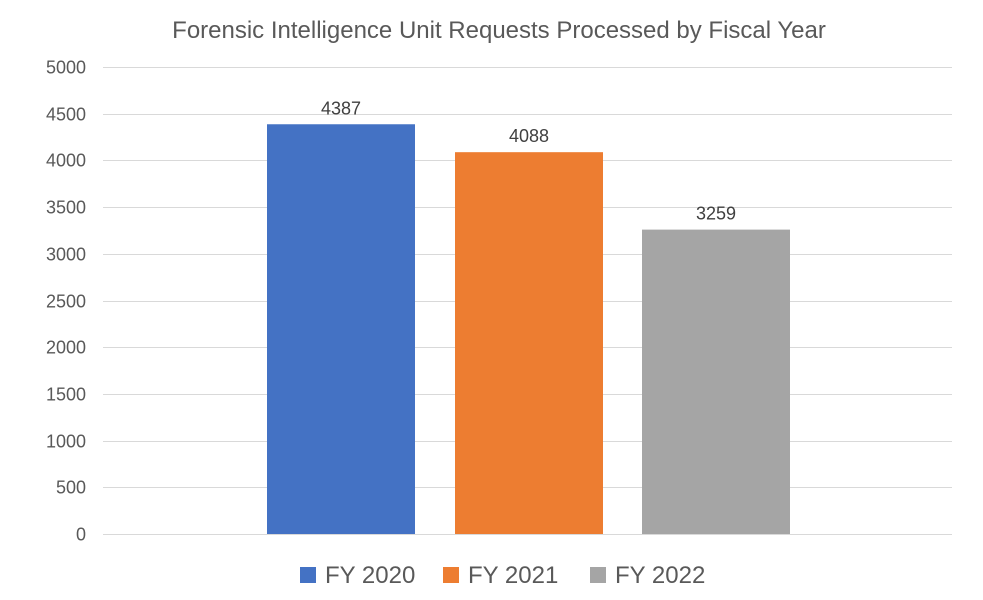 This screenshot has width=983, height=600. What do you see at coordinates (81, 535) in the screenshot?
I see `y-tick-label: 0` at bounding box center [81, 535].